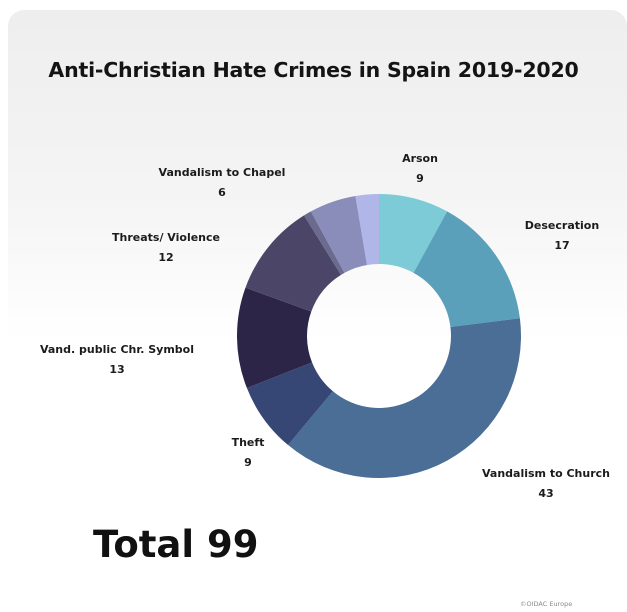 This screenshot has width=627, height=612. Describe the element at coordinates (546, 604) in the screenshot. I see `credit-text: ©OIDAC Europe` at that location.